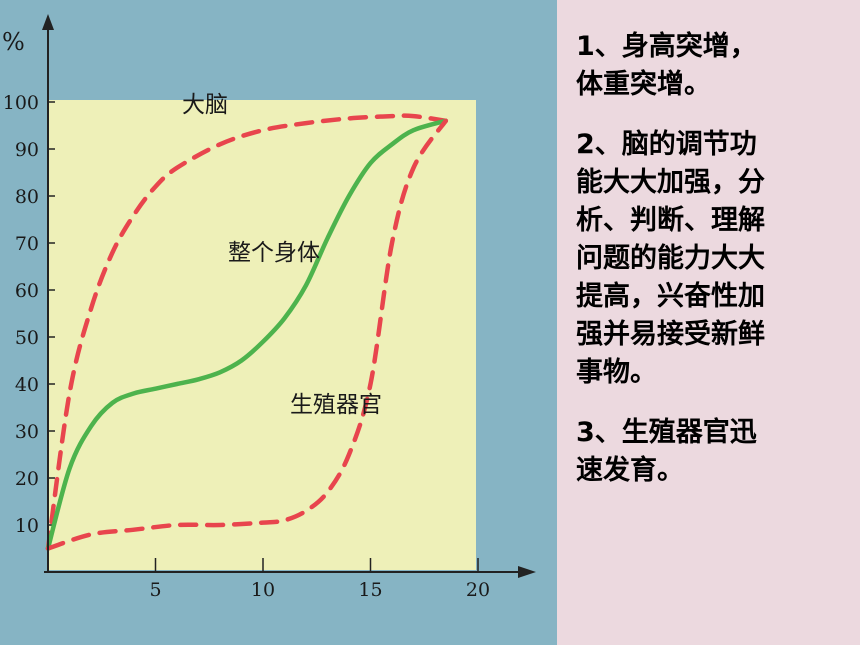 The height and width of the screenshot is (645, 860). What do you see at coordinates (21, 103) in the screenshot?
I see `y-tick-label: 100` at bounding box center [21, 103].